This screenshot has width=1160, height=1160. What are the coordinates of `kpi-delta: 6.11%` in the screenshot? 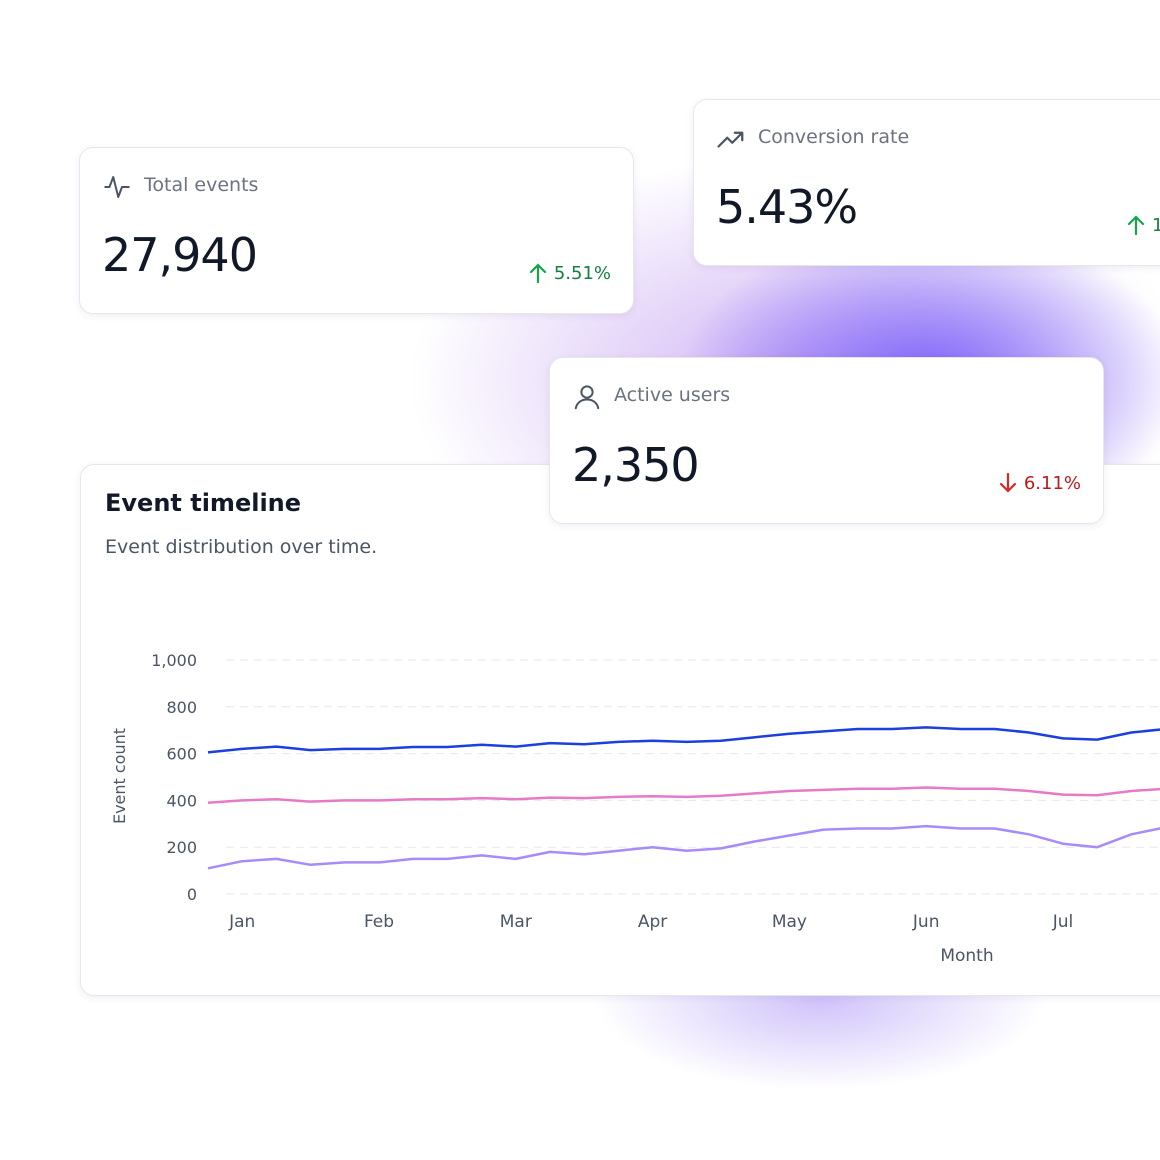 It's located at (1039, 483).